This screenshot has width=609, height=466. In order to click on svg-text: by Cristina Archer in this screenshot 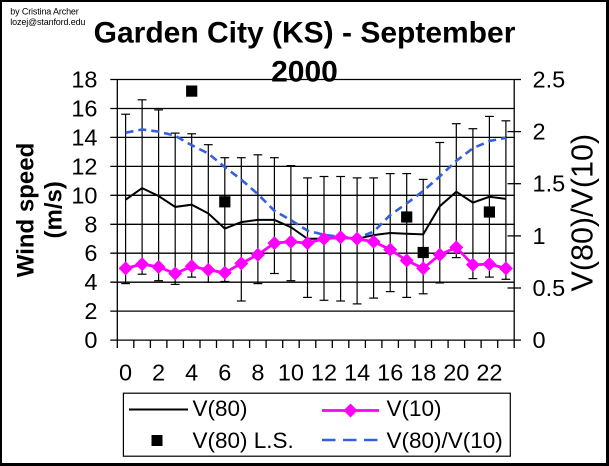, I will do `click(44, 12)`.